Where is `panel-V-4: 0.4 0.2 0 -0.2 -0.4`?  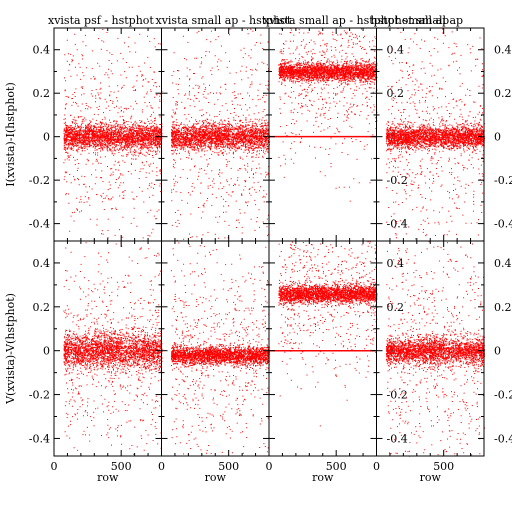
panel-V-4: 0.4 0.2 0 -0.2 -0.4 is located at coordinates (444, 348).